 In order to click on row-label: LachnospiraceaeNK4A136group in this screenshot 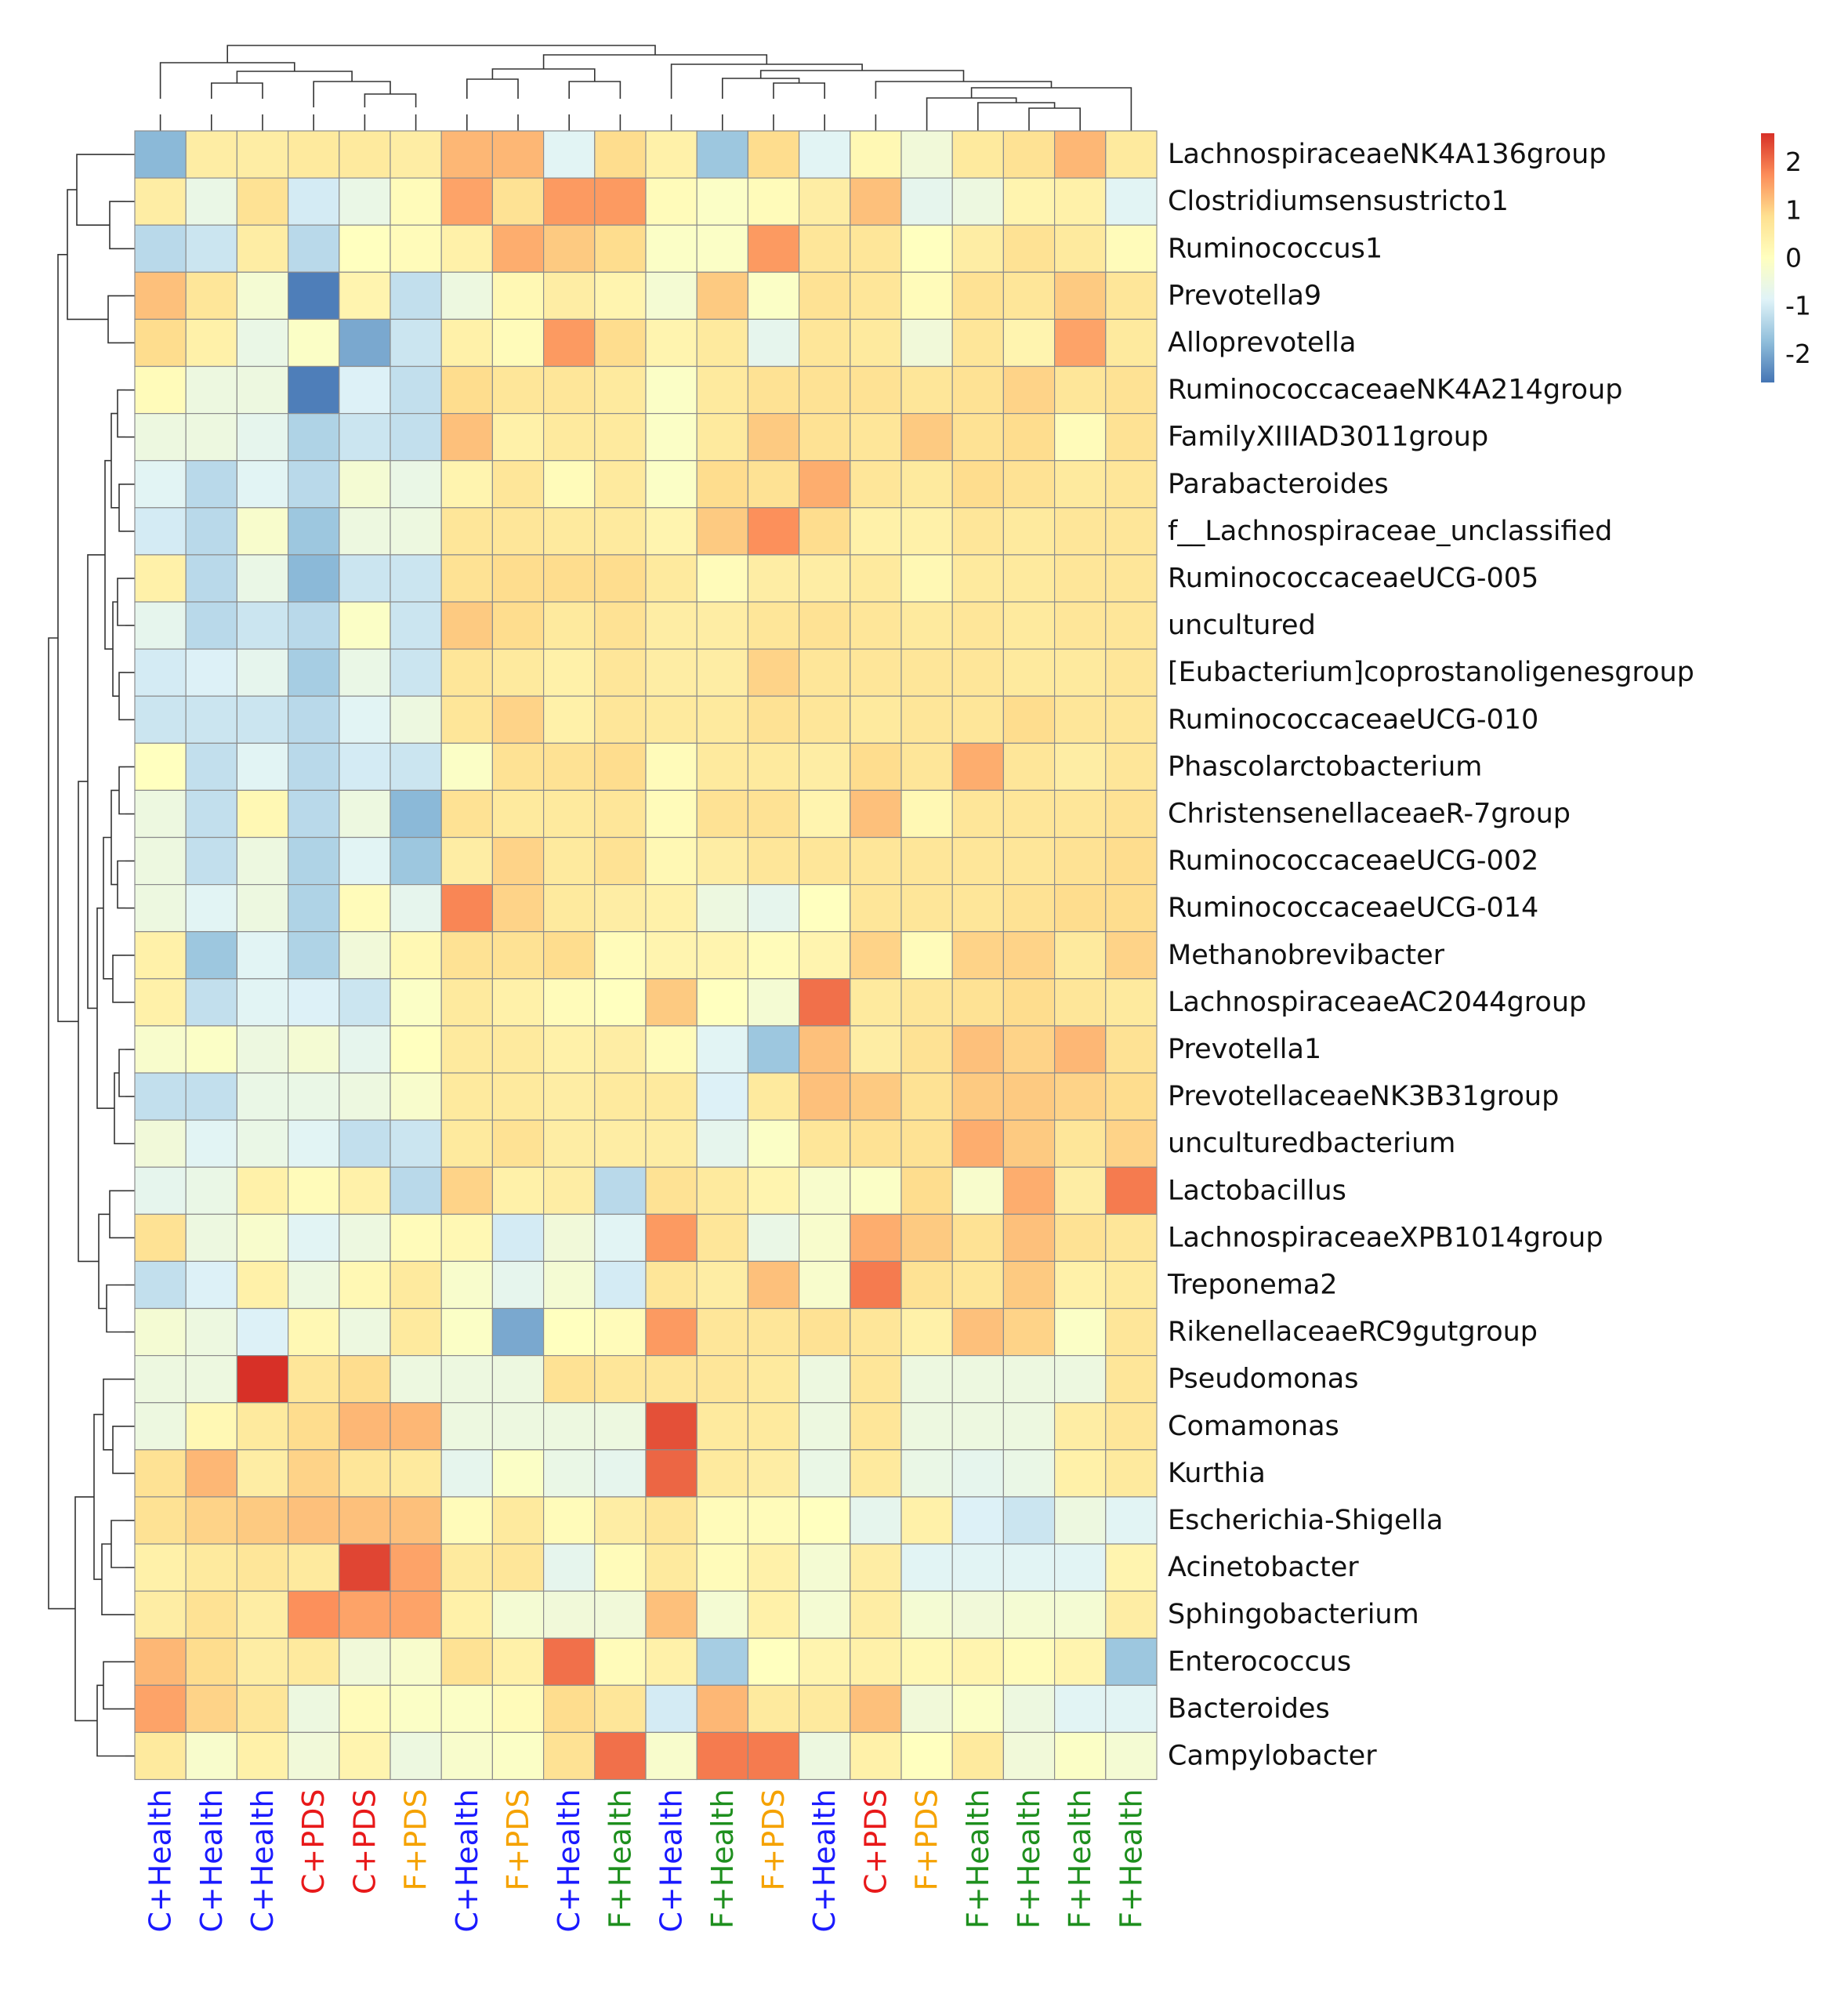, I will do `click(1387, 154)`.